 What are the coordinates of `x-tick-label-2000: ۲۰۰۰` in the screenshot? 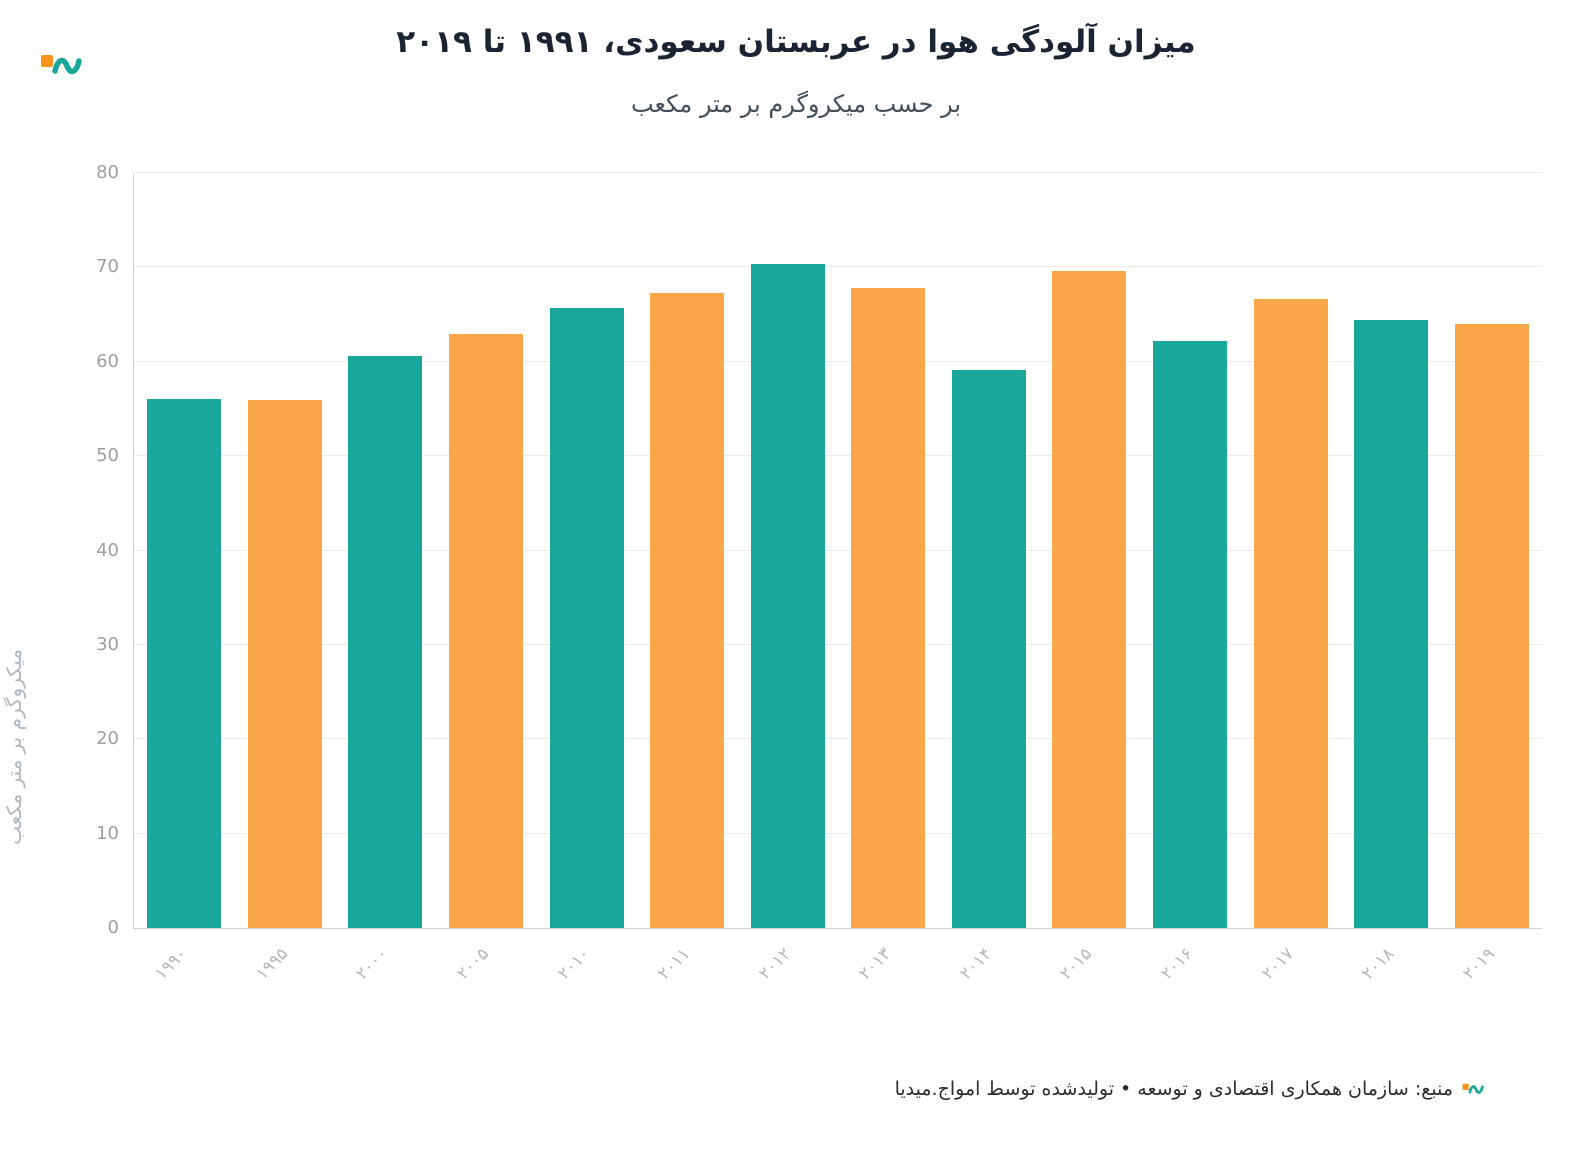 It's located at (372, 964).